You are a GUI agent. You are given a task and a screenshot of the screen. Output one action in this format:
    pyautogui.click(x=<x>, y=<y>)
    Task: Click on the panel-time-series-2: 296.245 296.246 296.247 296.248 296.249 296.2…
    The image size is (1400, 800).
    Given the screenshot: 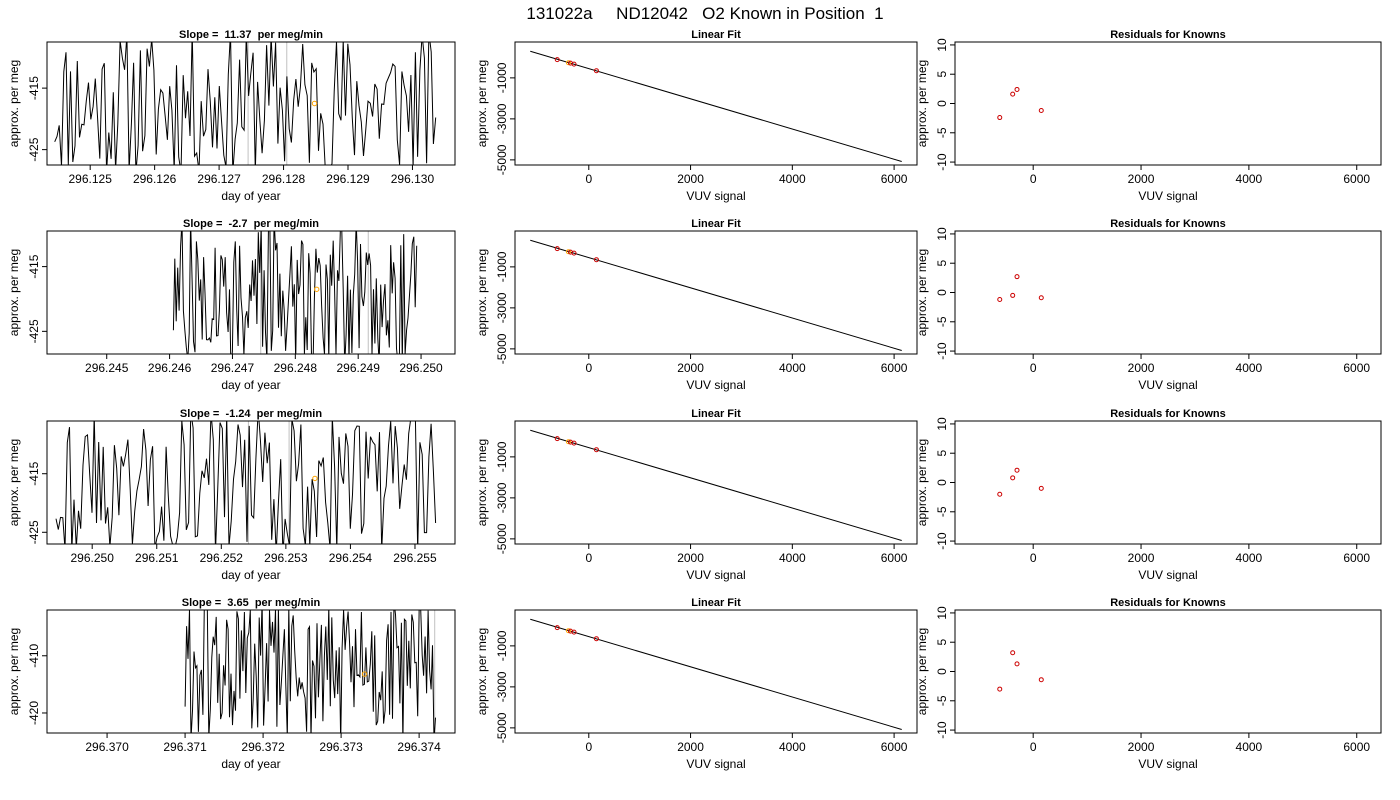 What is the action you would take?
    pyautogui.click(x=231, y=305)
    